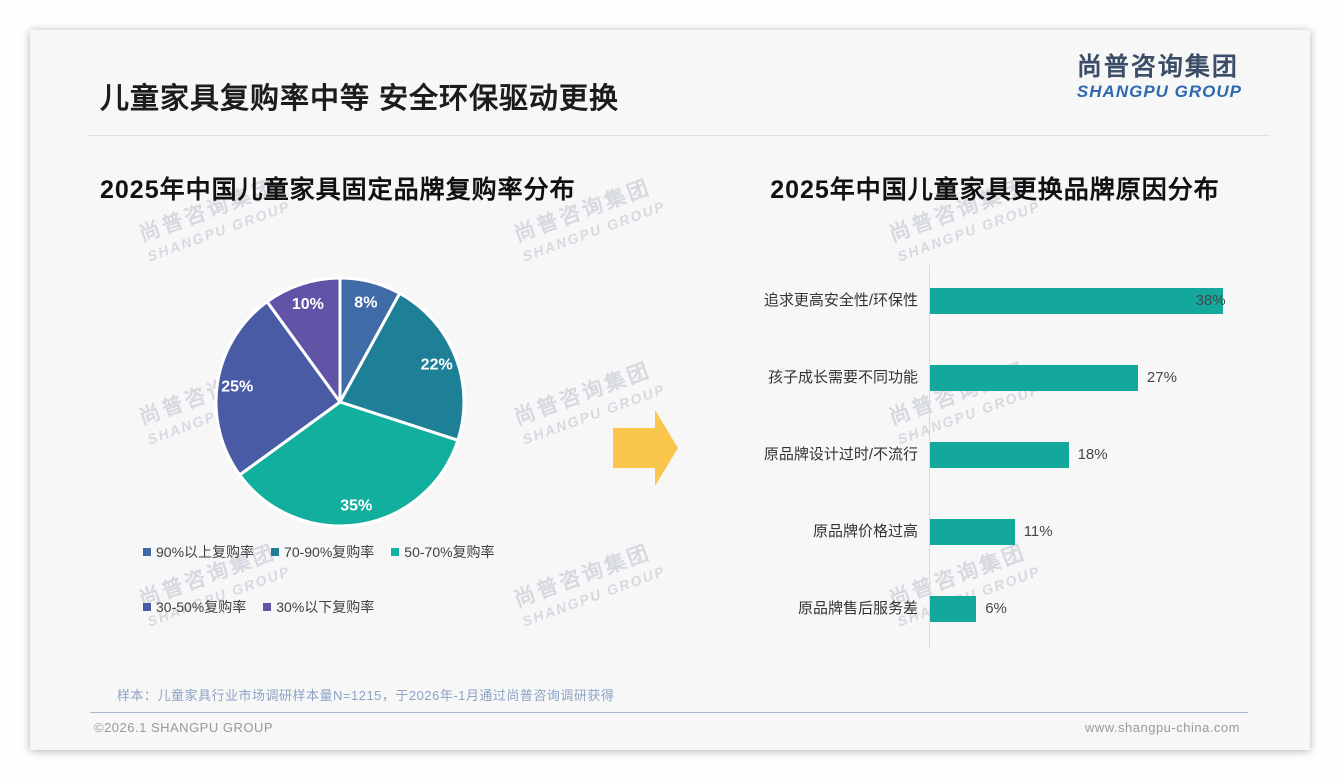 The height and width of the screenshot is (780, 1340). Describe the element at coordinates (365, 302) in the screenshot. I see `pie-data-label: 8%` at that location.